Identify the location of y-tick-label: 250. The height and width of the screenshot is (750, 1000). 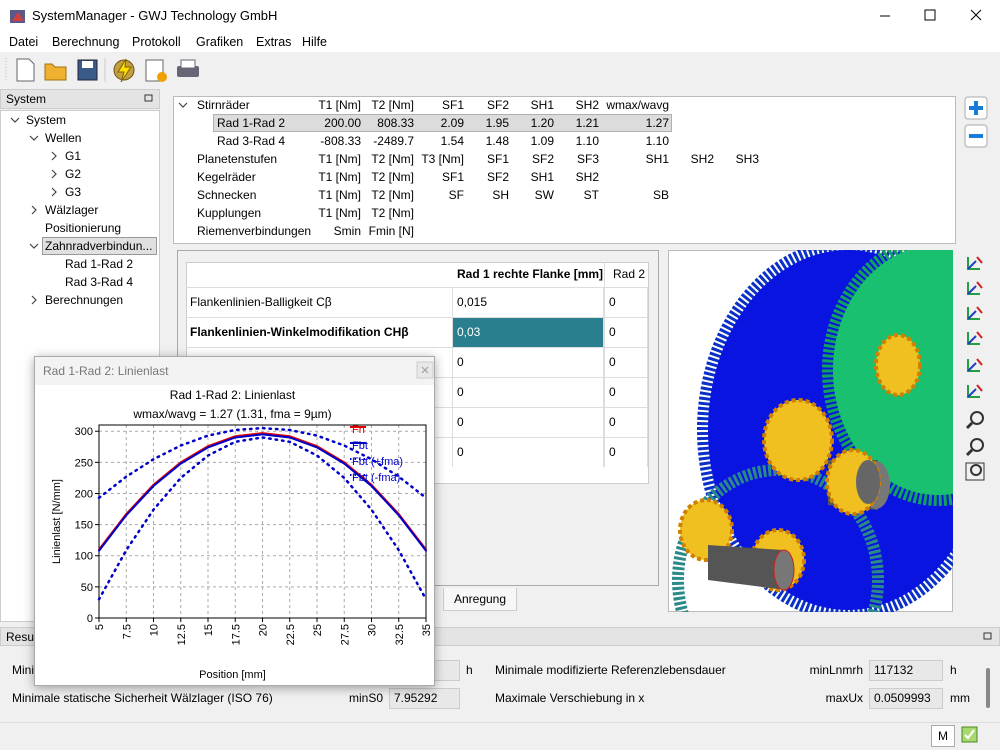
(84, 463).